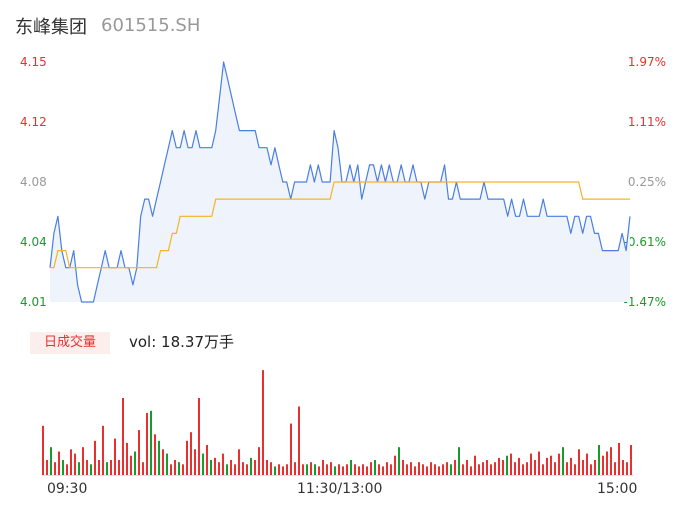 This screenshot has width=686, height=524. I want to click on x-tick-midday: 11:30/13:00, so click(340, 489).